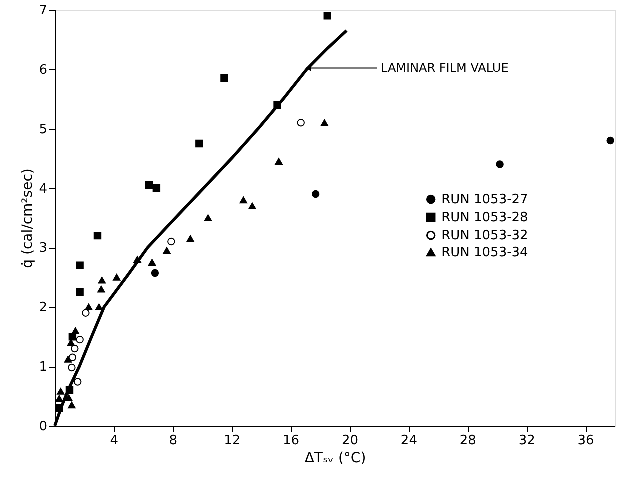 The height and width of the screenshot is (478, 625). What do you see at coordinates (527, 441) in the screenshot?
I see `x-tick-label: 32` at bounding box center [527, 441].